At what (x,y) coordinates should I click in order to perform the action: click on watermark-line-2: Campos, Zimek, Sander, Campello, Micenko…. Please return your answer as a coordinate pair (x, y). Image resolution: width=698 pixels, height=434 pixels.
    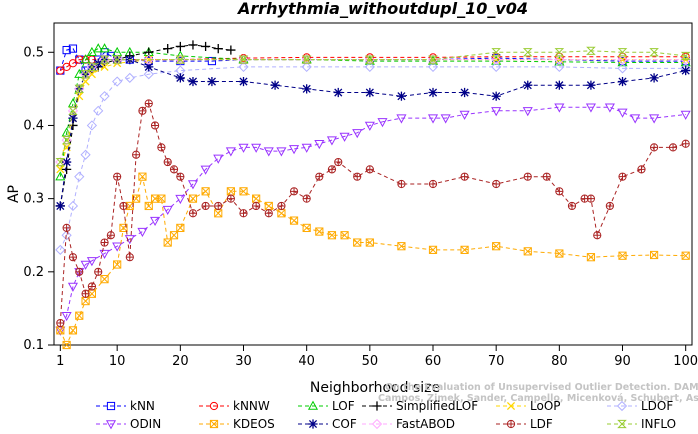
    Looking at the image, I should click on (538, 398).